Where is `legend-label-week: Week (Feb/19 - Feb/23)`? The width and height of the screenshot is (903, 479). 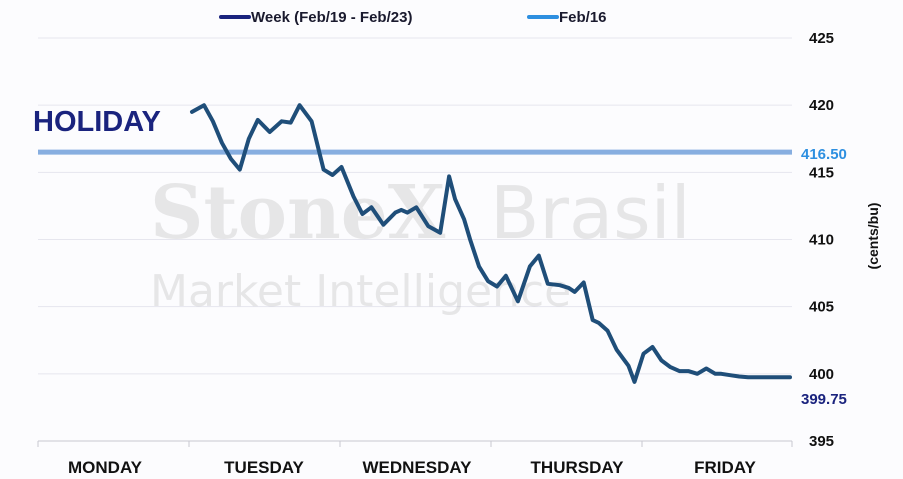
legend-label-week: Week (Feb/19 - Feb/23) is located at coordinates (331, 17).